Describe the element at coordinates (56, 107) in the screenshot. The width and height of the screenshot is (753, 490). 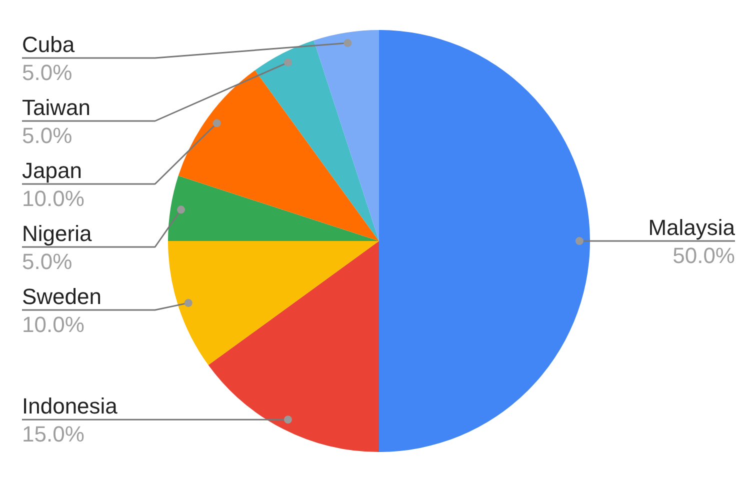
I see `slice-label: Taiwan` at that location.